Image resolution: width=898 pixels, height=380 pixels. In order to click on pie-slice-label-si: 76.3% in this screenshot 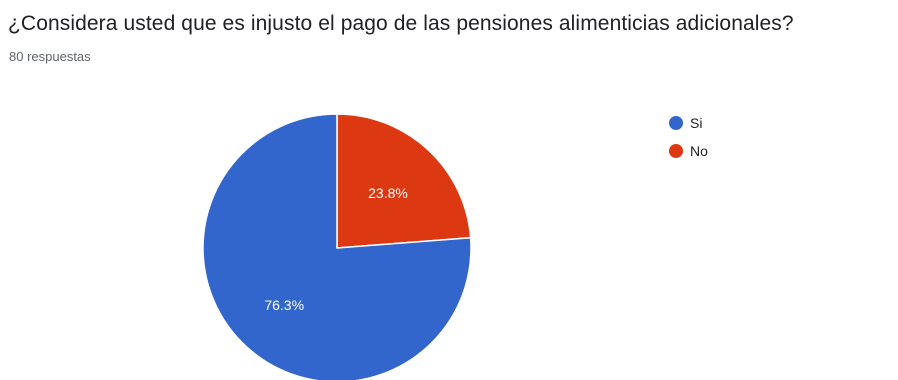, I will do `click(284, 305)`.